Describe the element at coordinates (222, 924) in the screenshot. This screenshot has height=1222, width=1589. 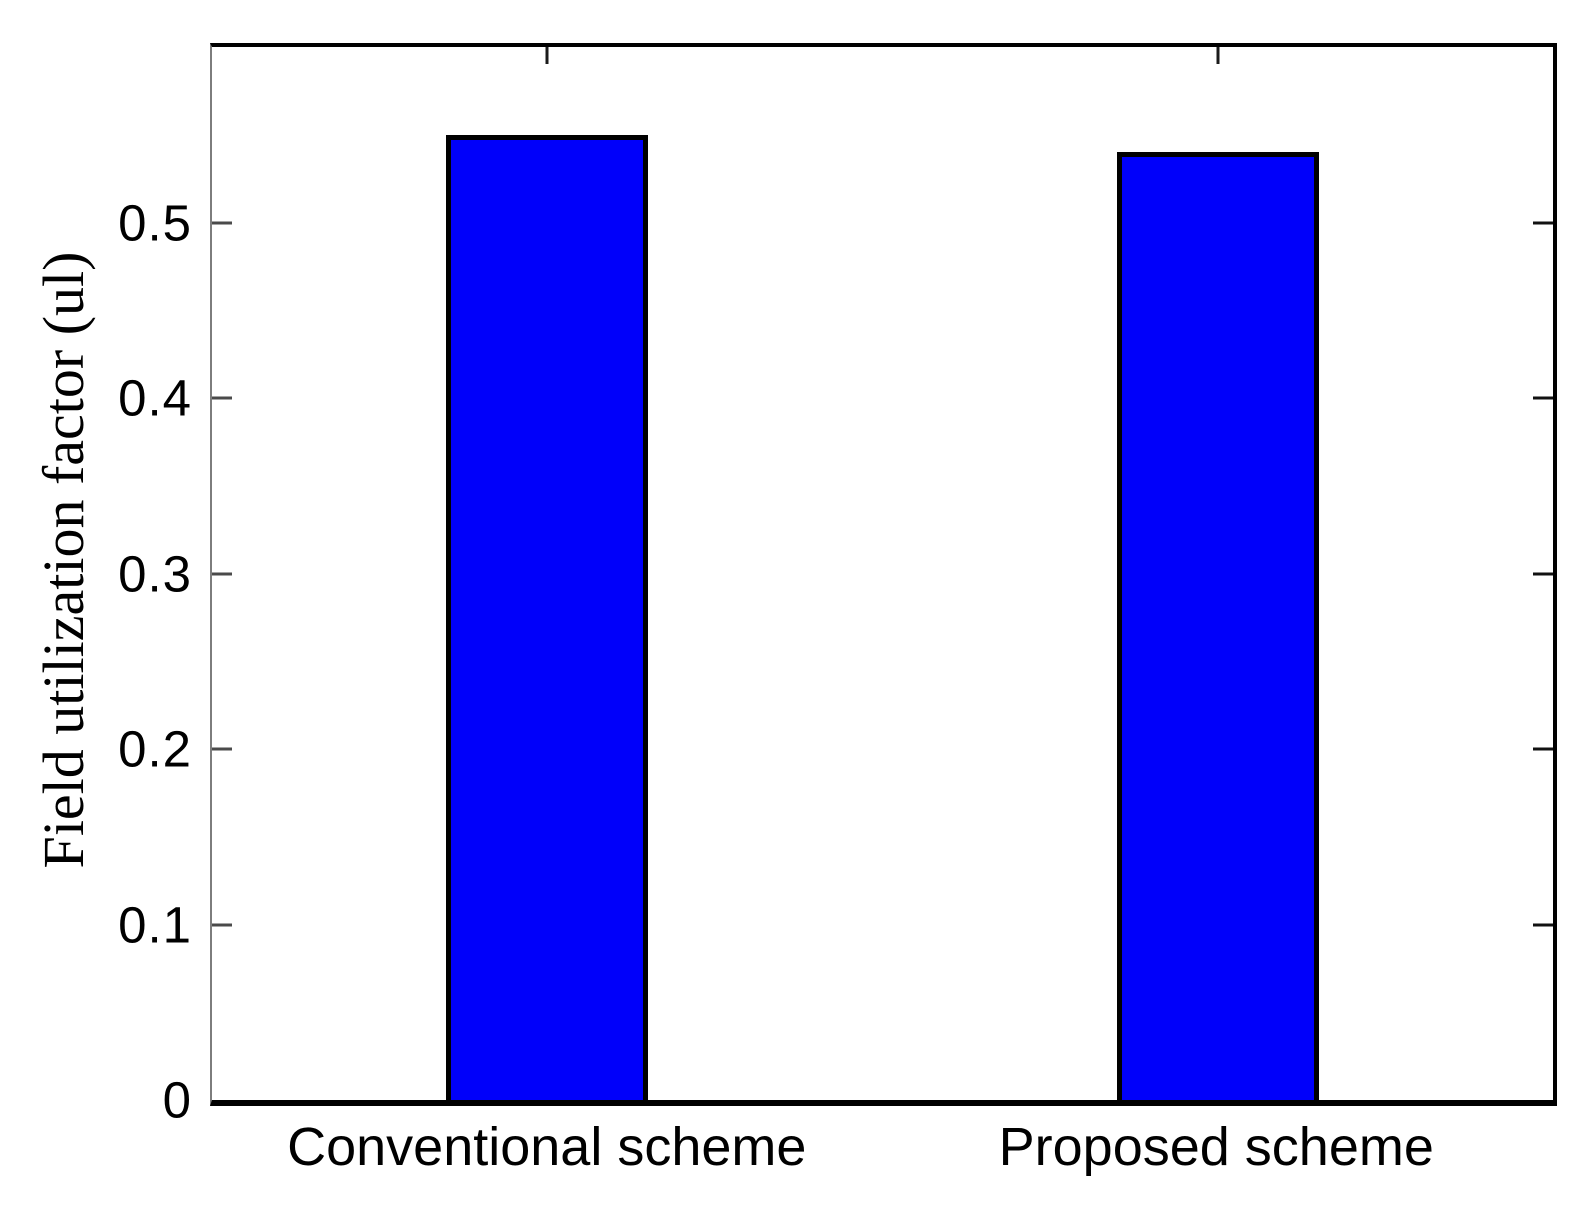
I see `y-tick-mark-left-0.1` at that location.